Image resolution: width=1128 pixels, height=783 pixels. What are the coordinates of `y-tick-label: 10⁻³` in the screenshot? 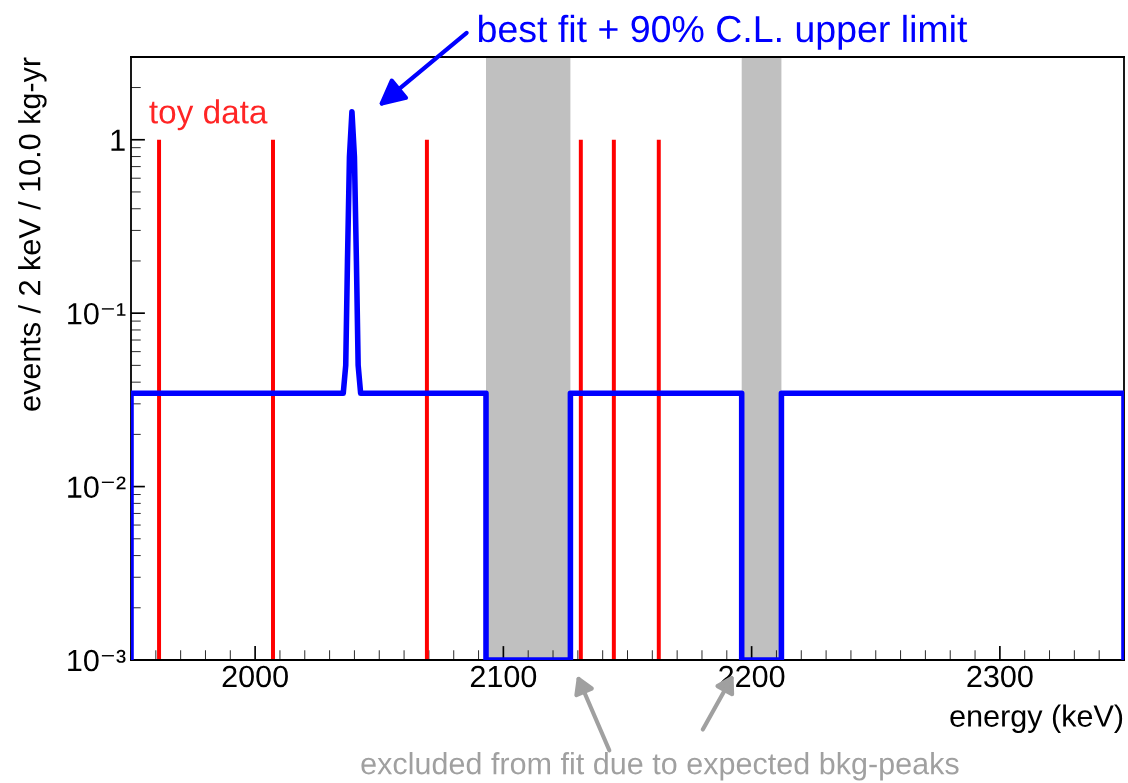 It's located at (97, 660).